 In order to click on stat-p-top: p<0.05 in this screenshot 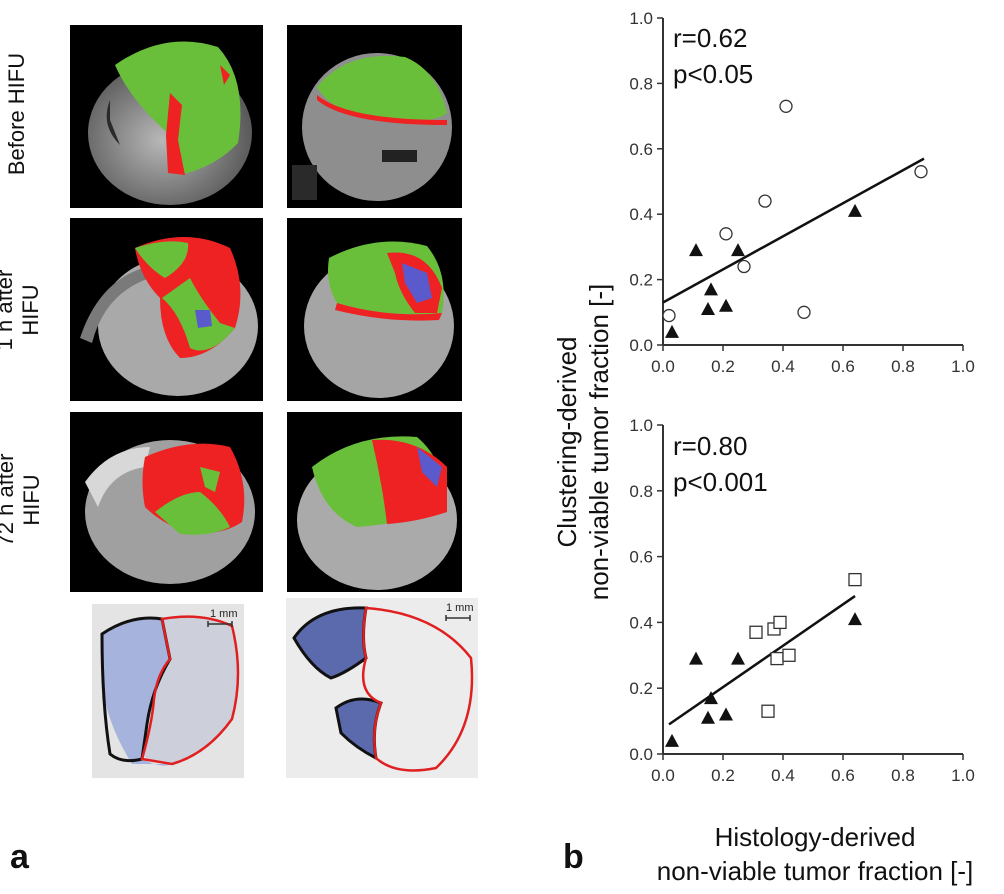, I will do `click(713, 74)`.